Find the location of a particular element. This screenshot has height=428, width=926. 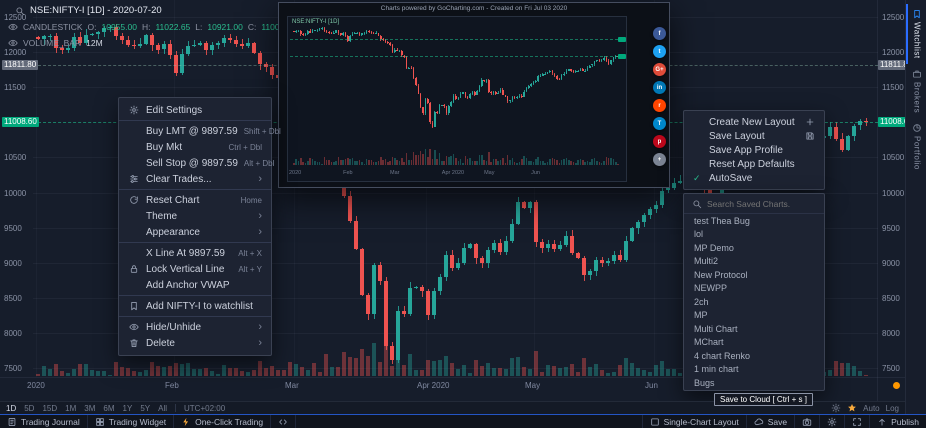

timeframe-3m-button: 3M is located at coordinates (90, 408).